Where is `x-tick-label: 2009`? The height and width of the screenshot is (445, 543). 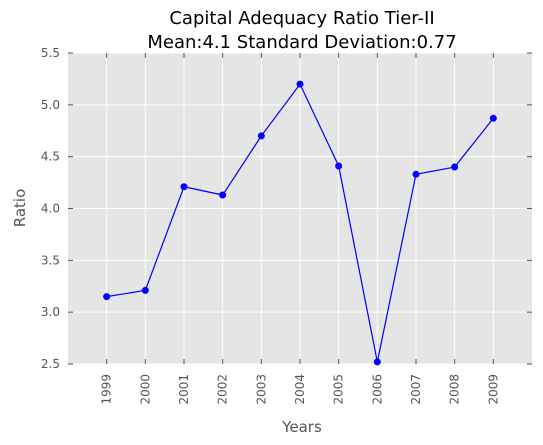
x-tick-label: 2009 is located at coordinates (493, 389).